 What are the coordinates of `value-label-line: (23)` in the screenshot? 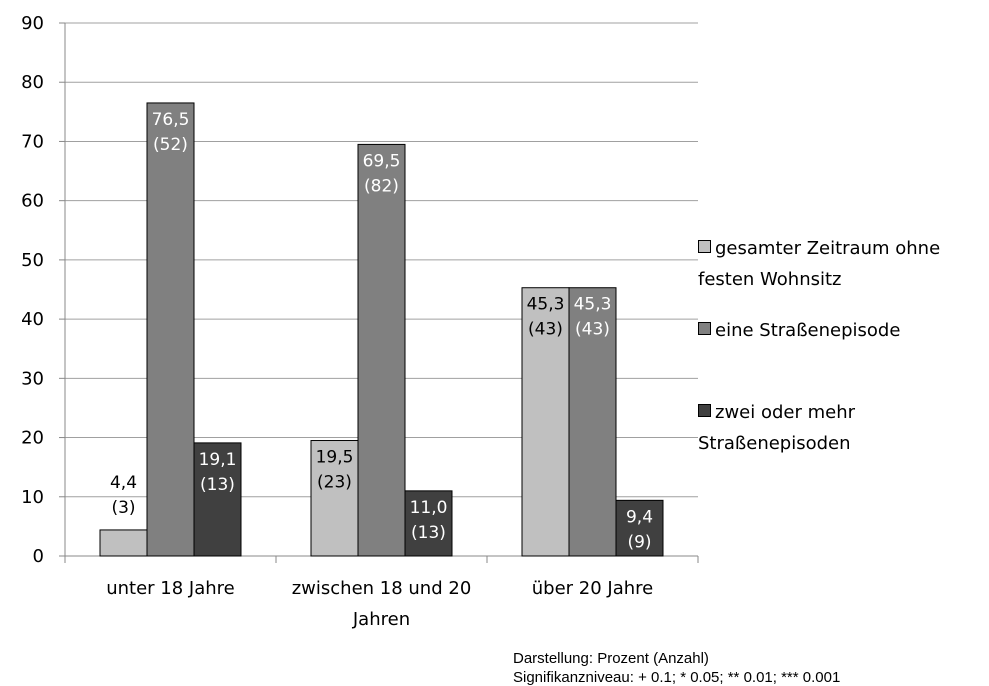 It's located at (334, 483).